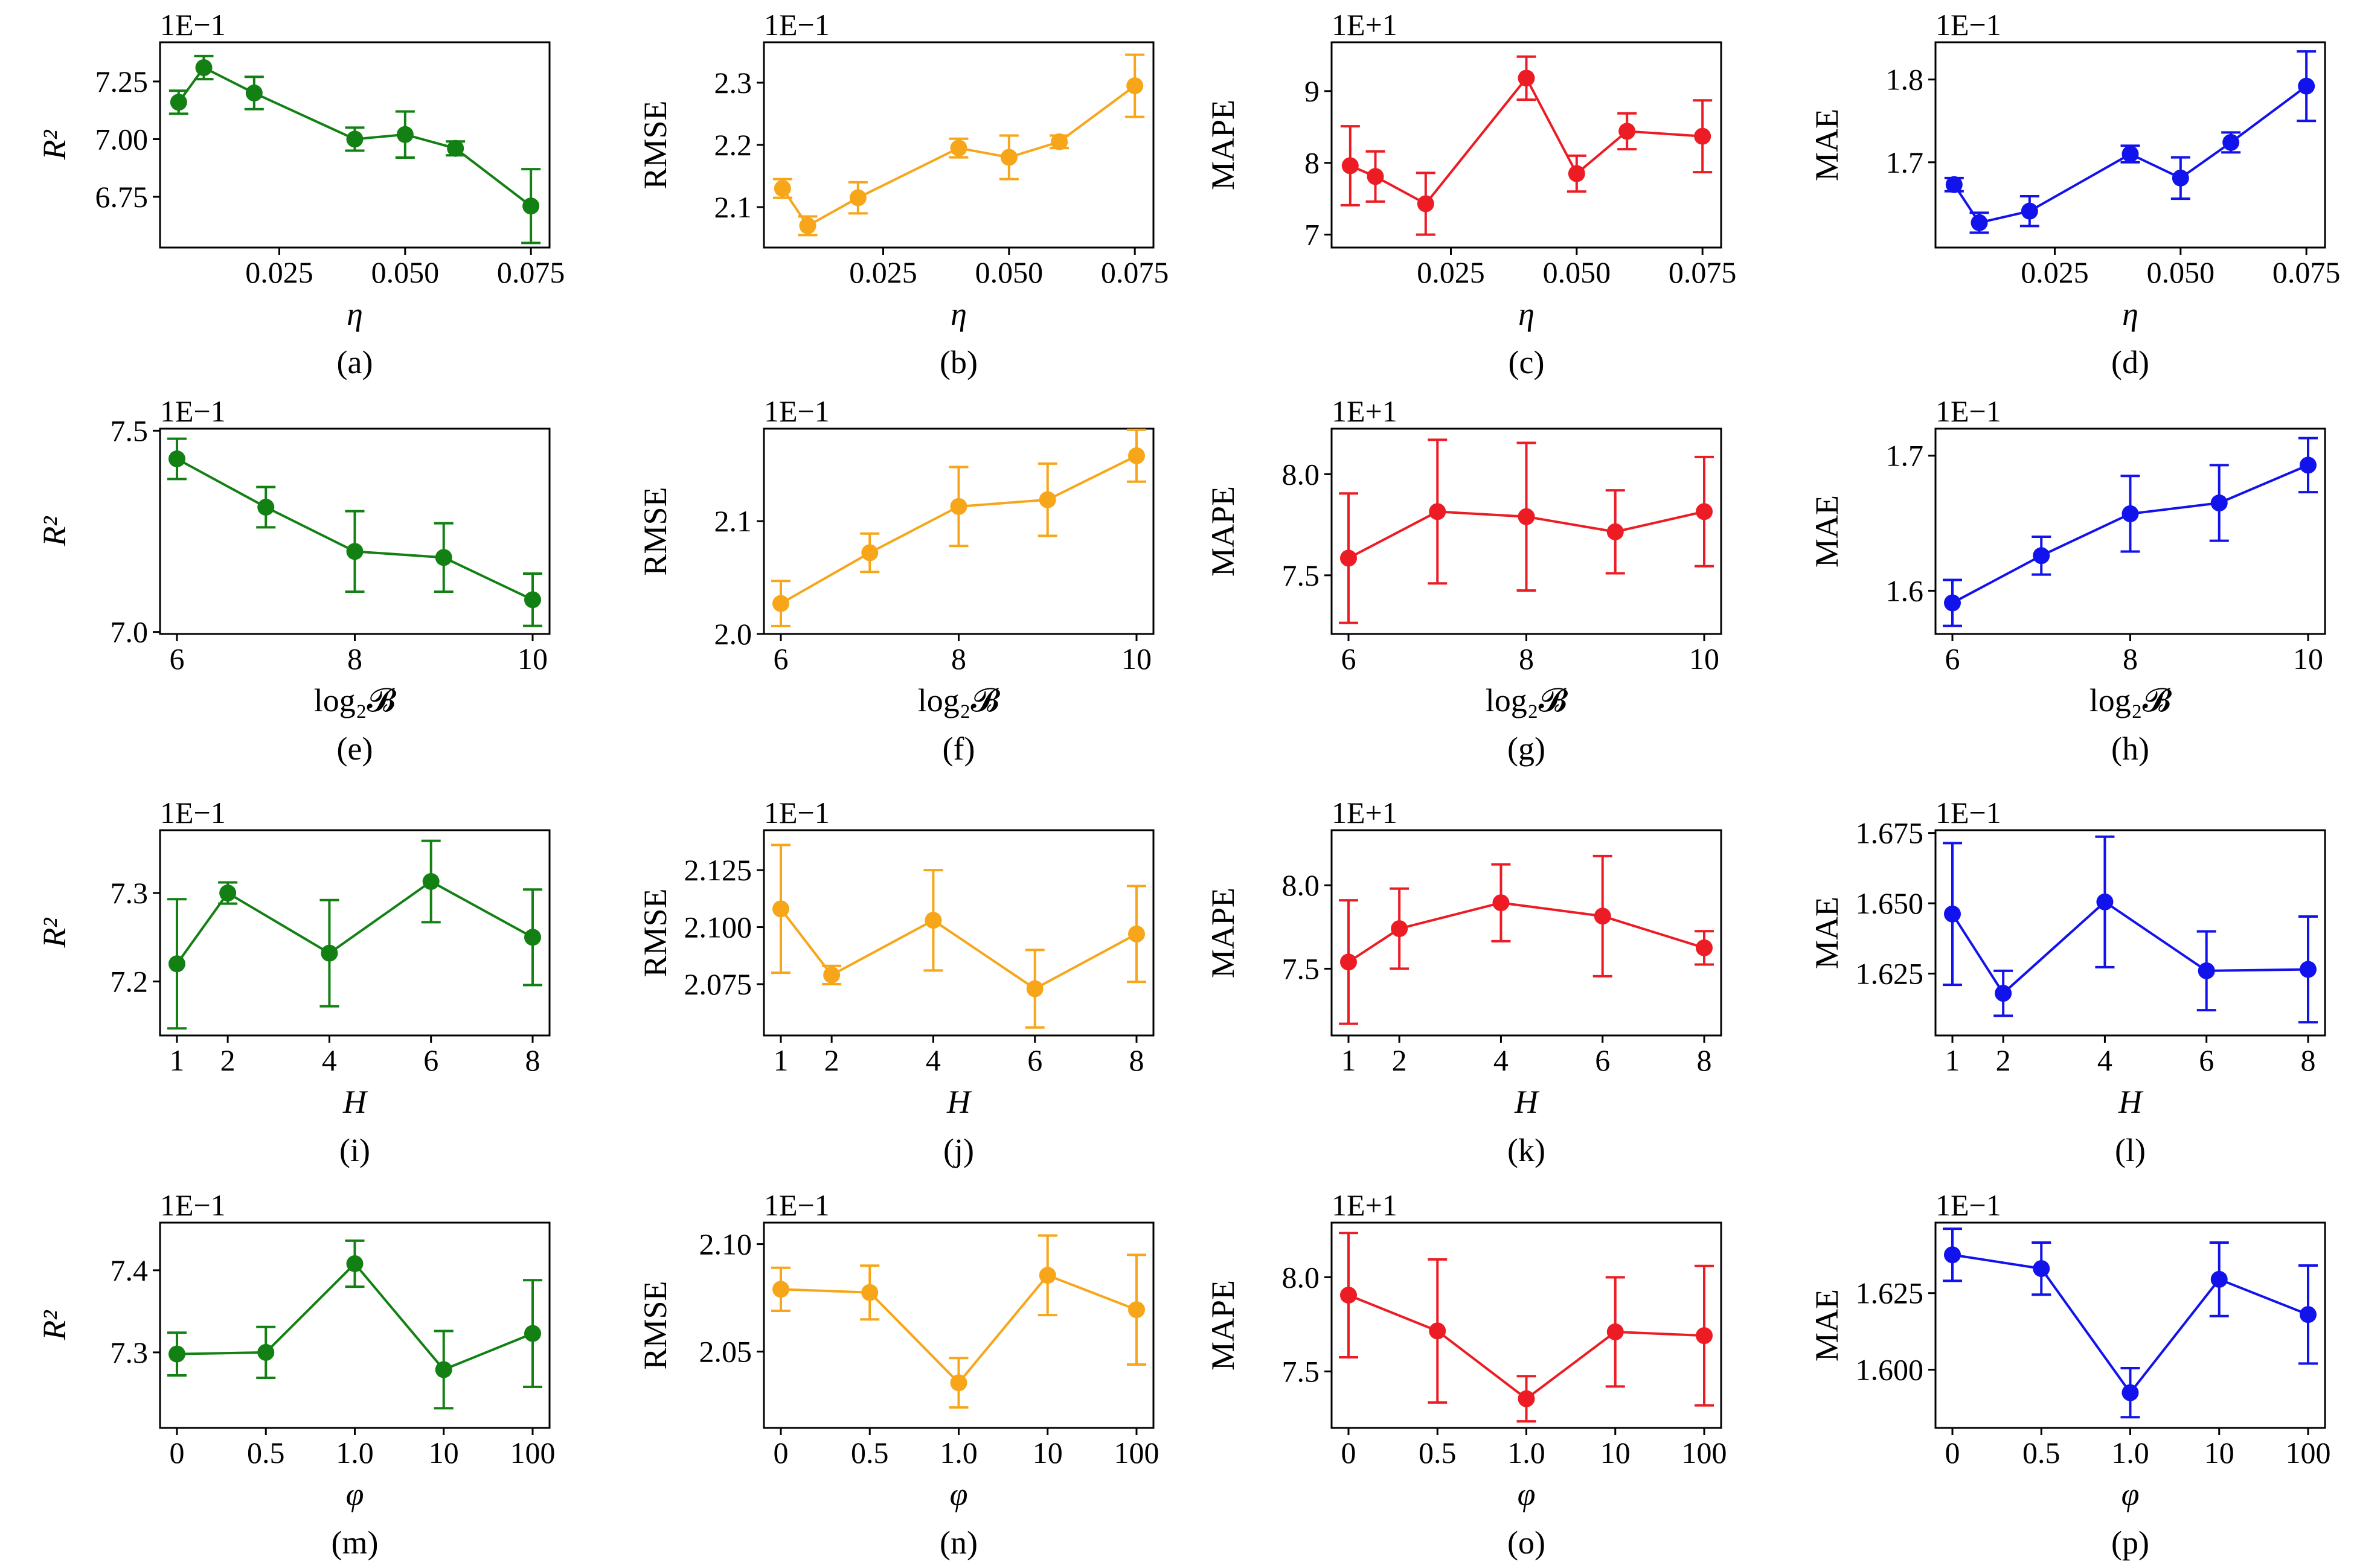 The image size is (2354, 1568). I want to click on y-tick-label: 7, so click(1312, 235).